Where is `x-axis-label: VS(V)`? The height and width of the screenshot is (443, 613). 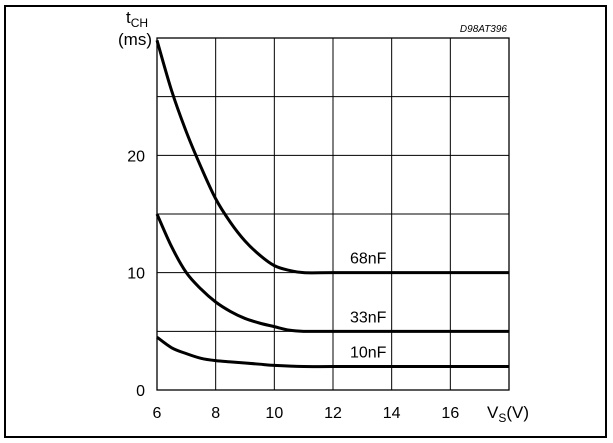 x-axis-label: VS(V) is located at coordinates (508, 414).